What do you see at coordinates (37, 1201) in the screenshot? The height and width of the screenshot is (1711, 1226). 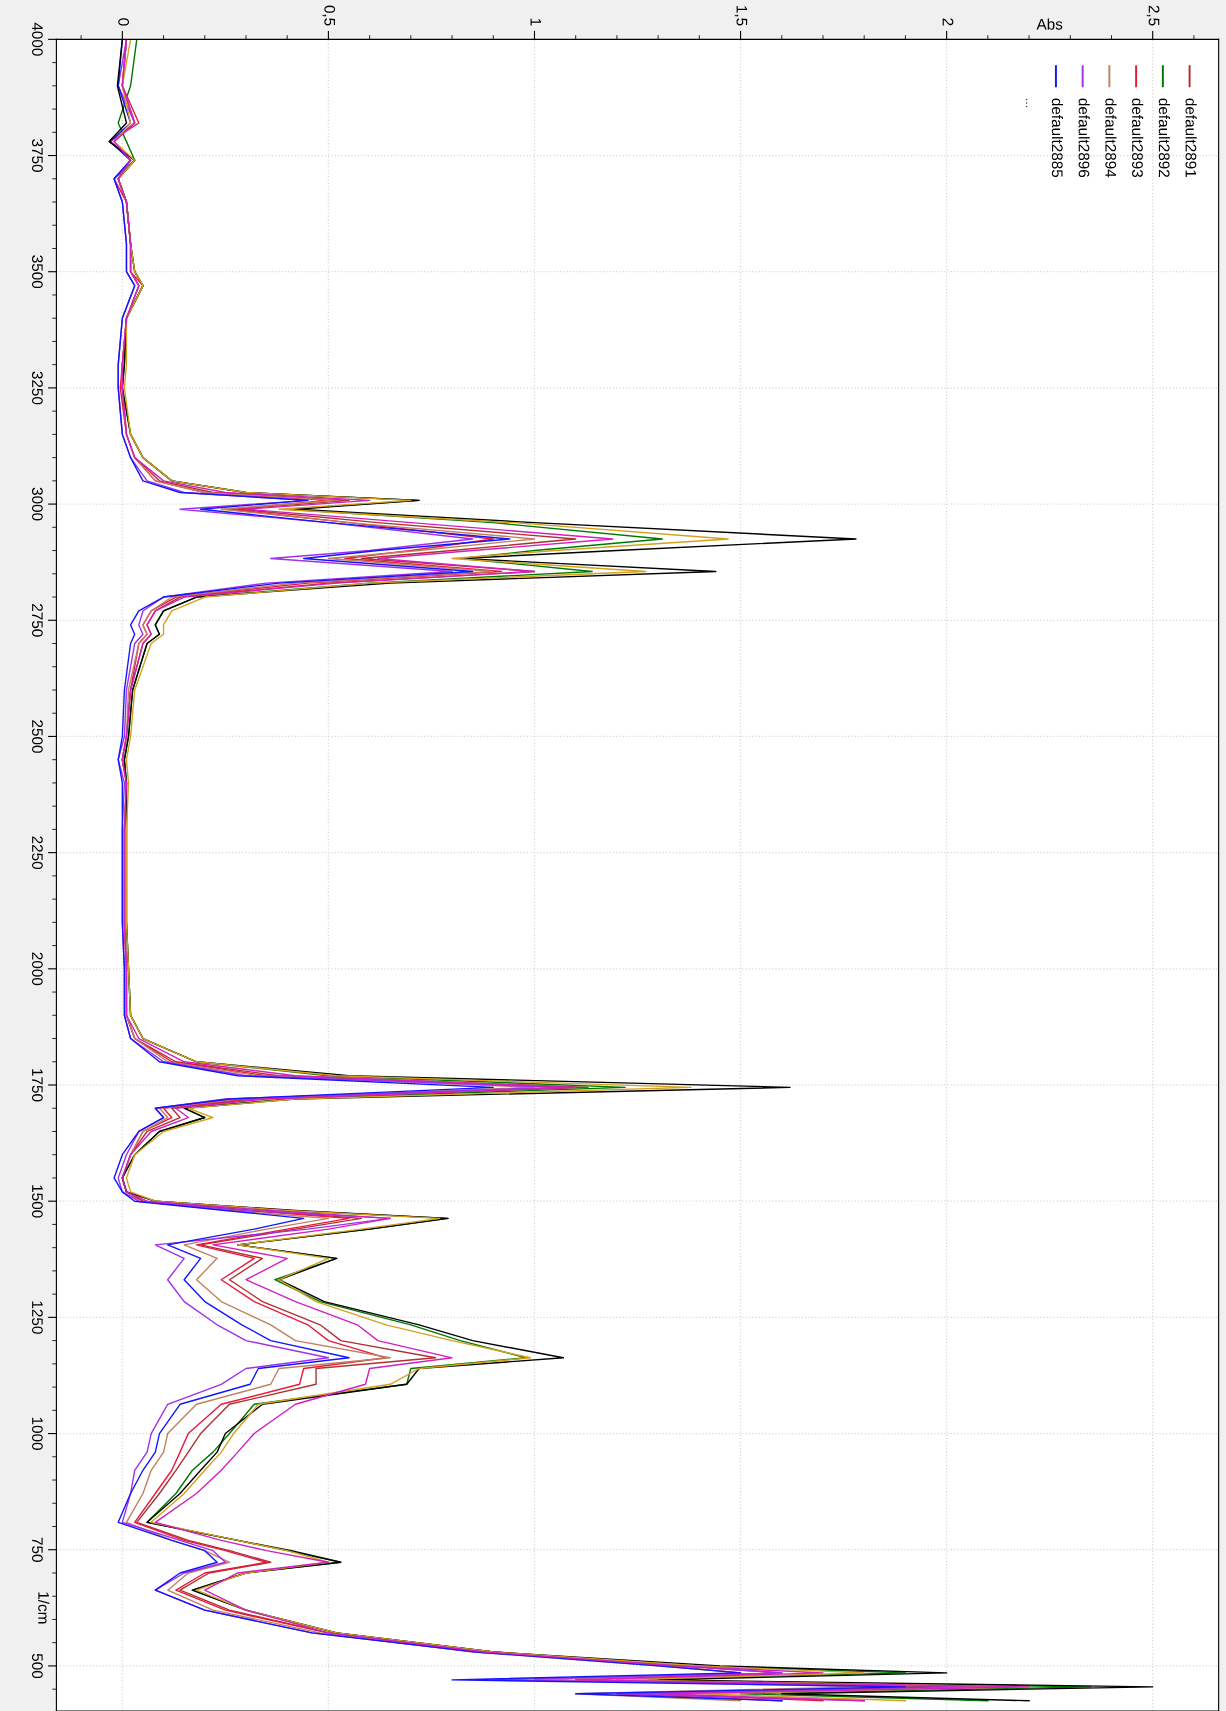 I see `y-tick-label: 1500` at bounding box center [37, 1201].